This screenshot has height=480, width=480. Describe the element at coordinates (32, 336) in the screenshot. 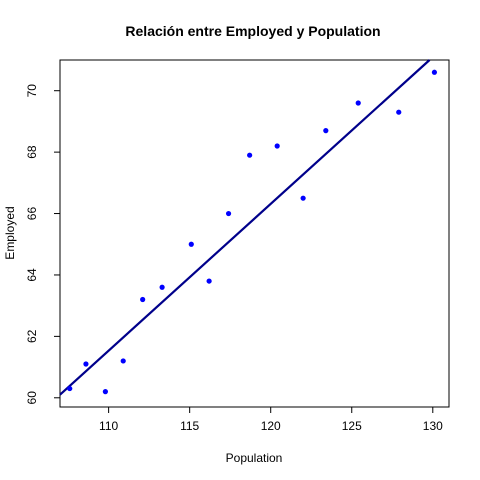

I see `y-tick-label: 62` at that location.